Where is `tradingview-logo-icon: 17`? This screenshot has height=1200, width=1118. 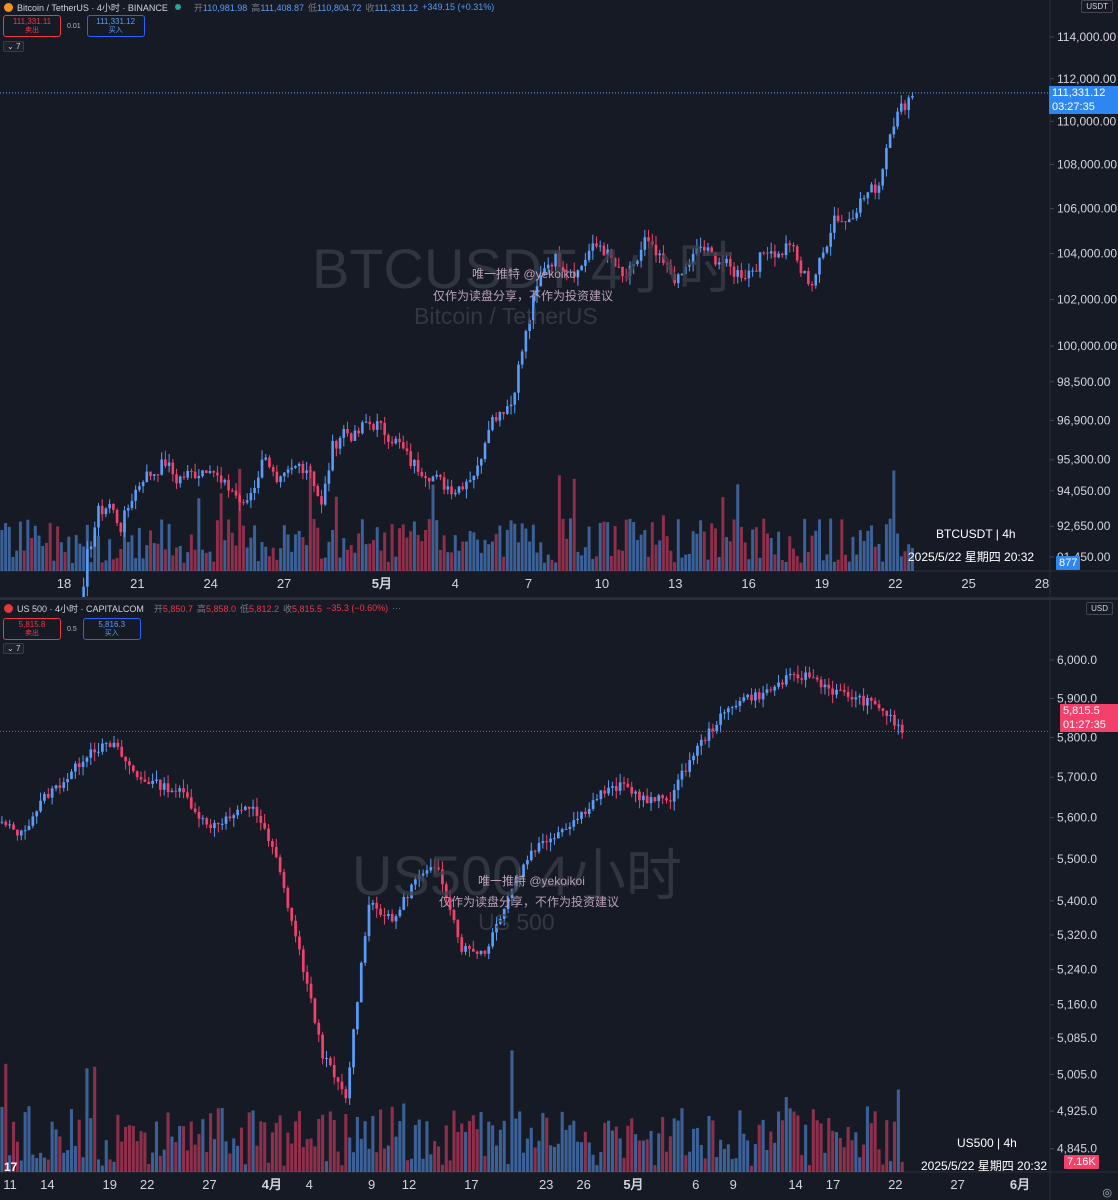
tradingview-logo-icon: 17 is located at coordinates (11, 1167).